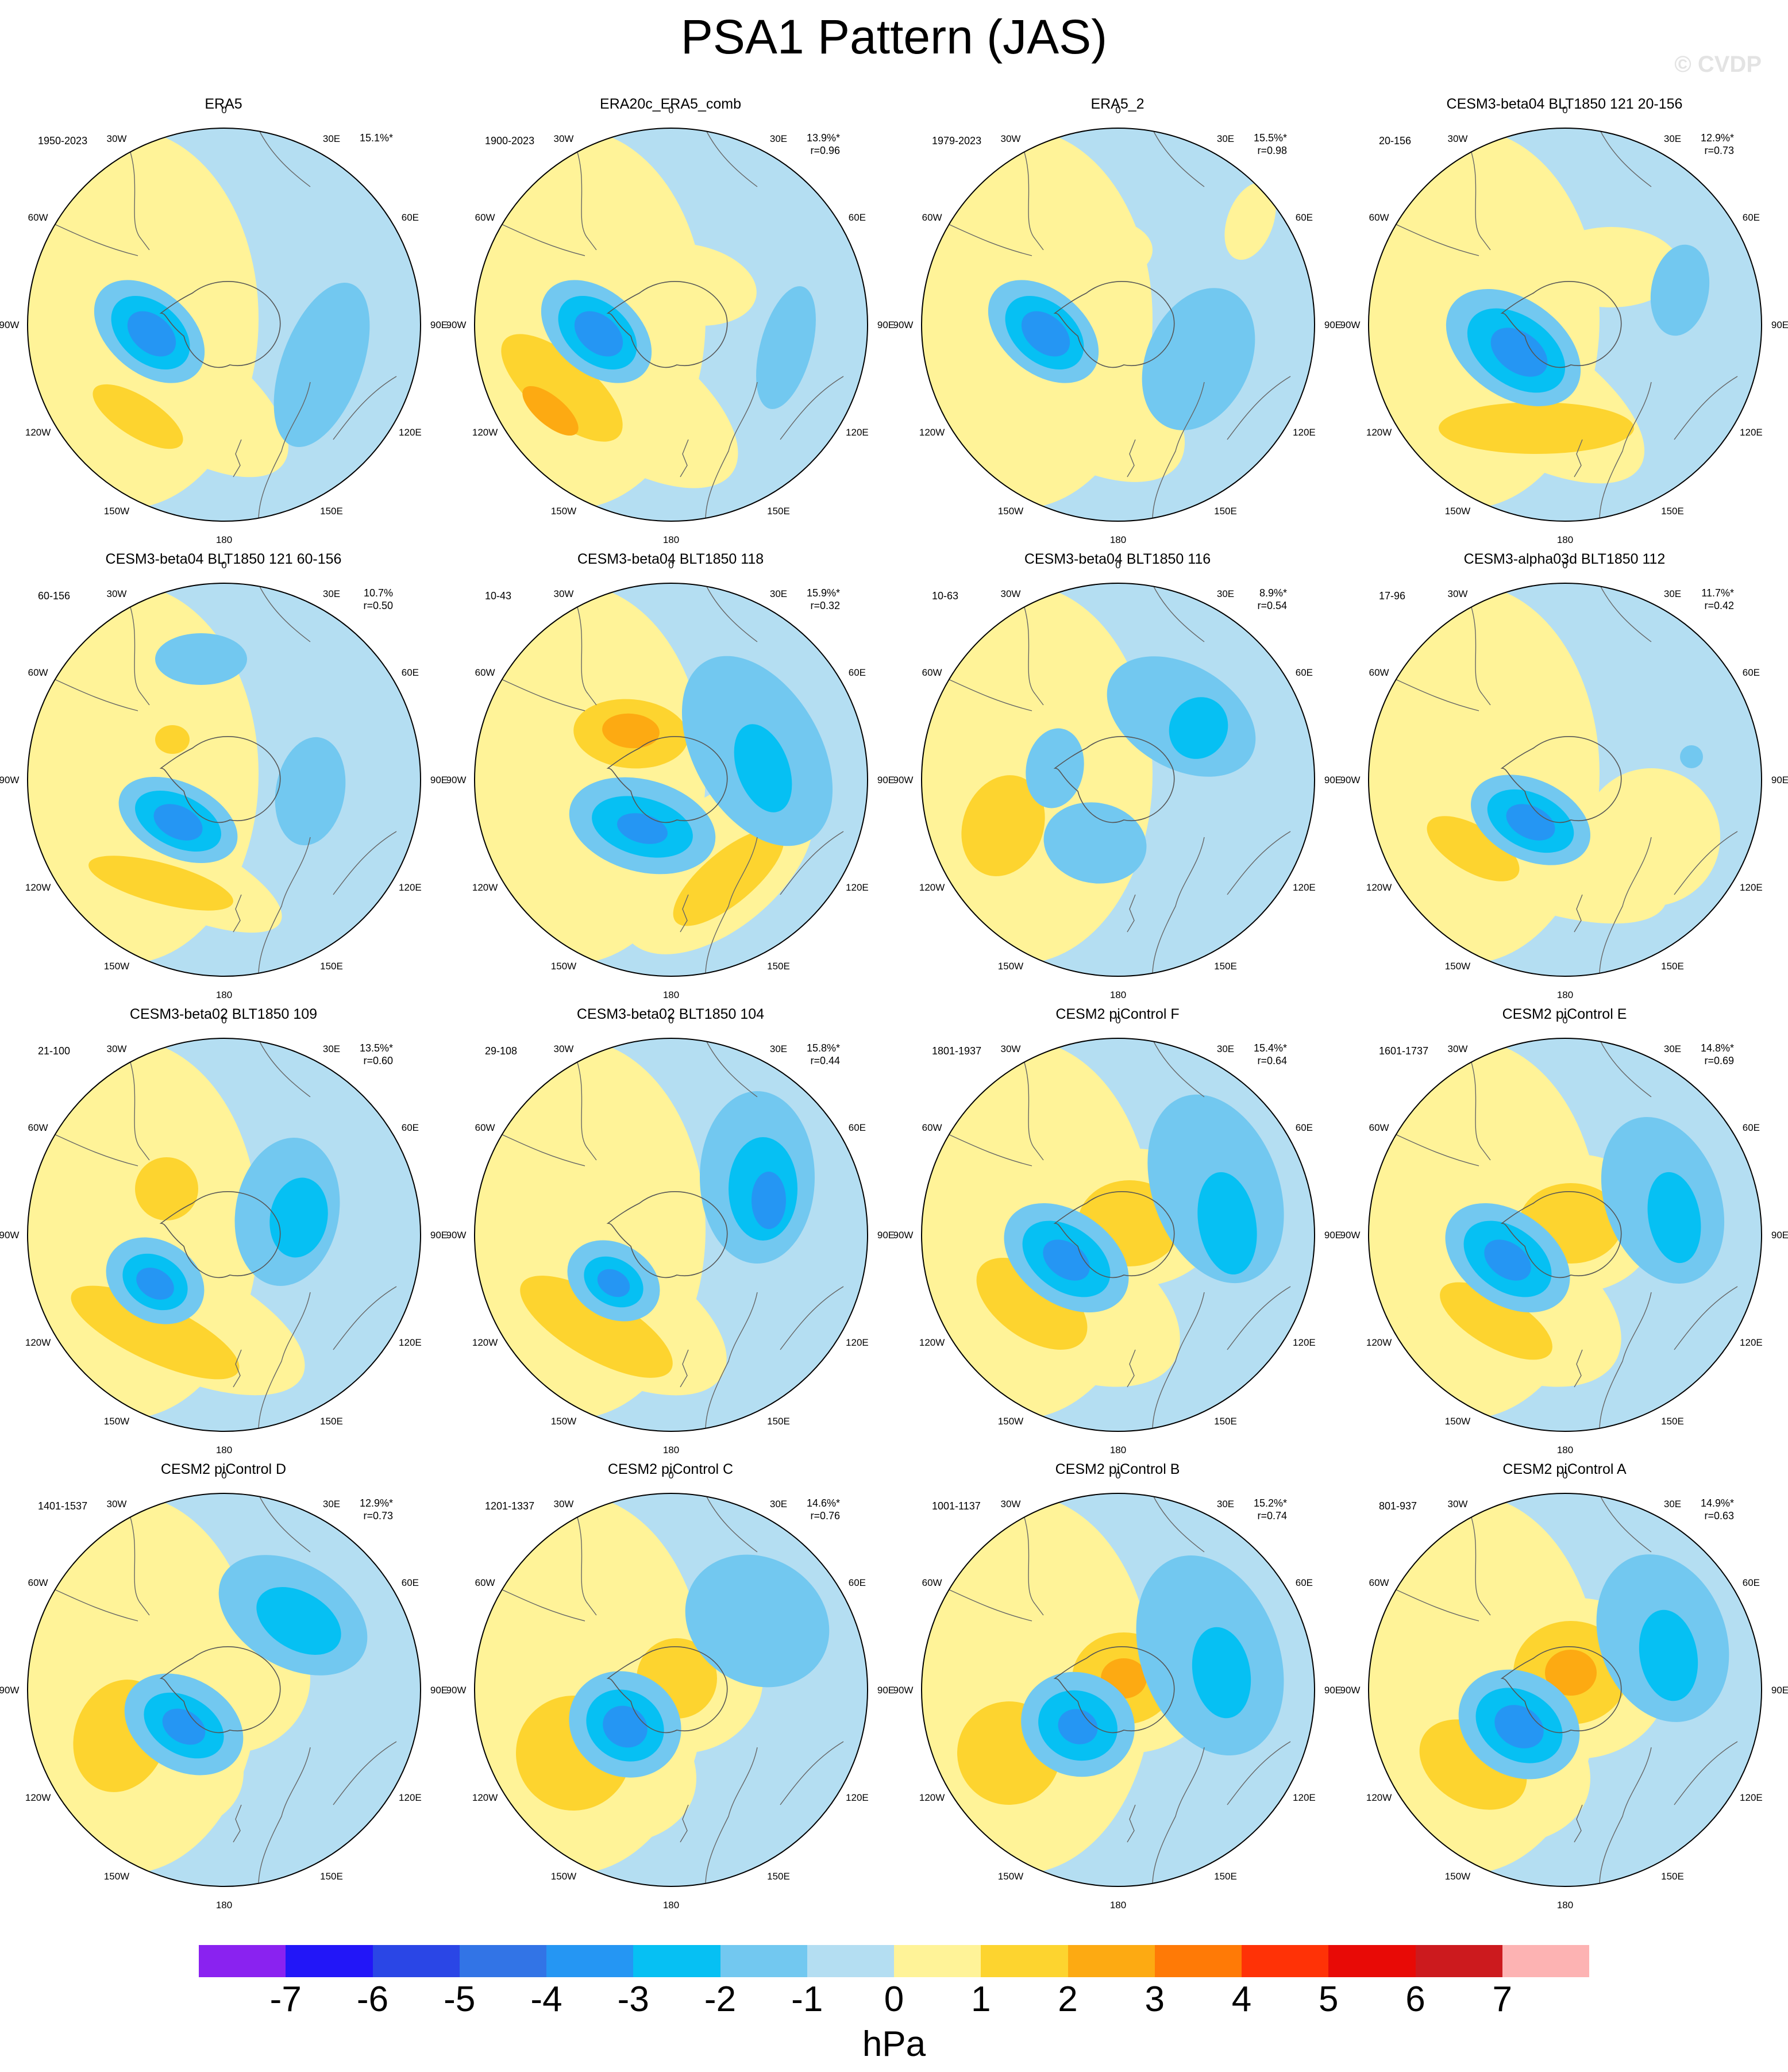 The image size is (1788, 2072). What do you see at coordinates (823, 1503) in the screenshot?
I see `variance-explained: 14.6%*` at bounding box center [823, 1503].